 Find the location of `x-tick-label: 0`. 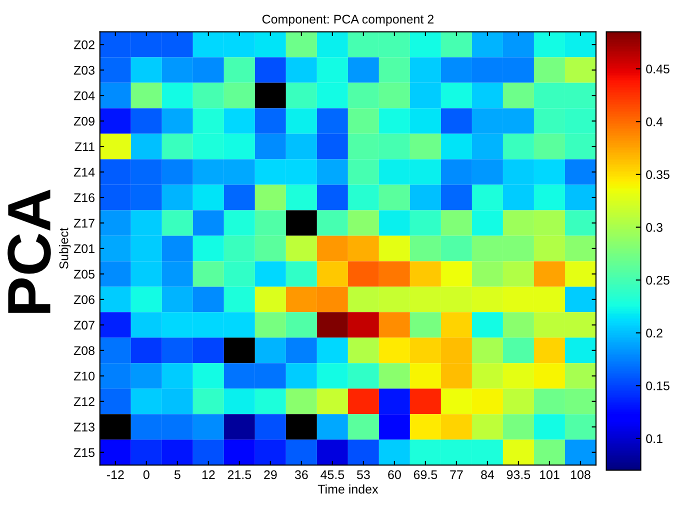

x-tick-label: 0 is located at coordinates (146, 475).